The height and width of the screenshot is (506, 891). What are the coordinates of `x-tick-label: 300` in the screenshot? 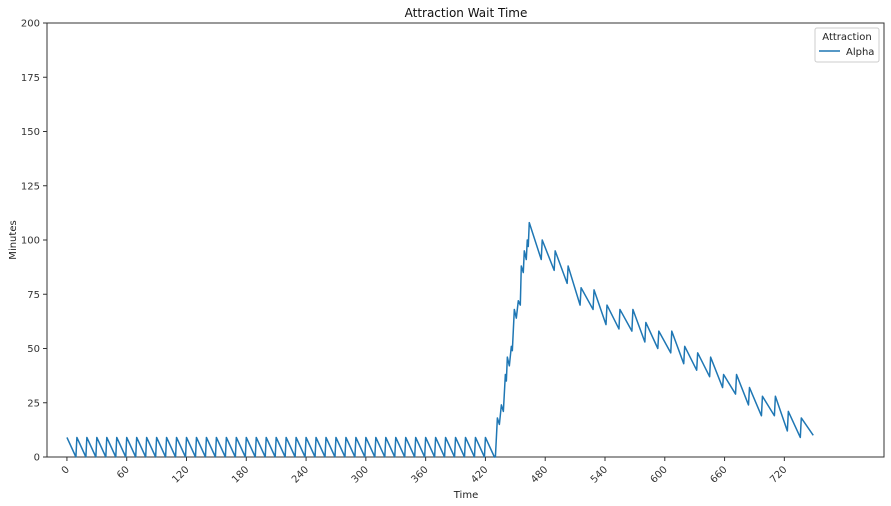 It's located at (360, 474).